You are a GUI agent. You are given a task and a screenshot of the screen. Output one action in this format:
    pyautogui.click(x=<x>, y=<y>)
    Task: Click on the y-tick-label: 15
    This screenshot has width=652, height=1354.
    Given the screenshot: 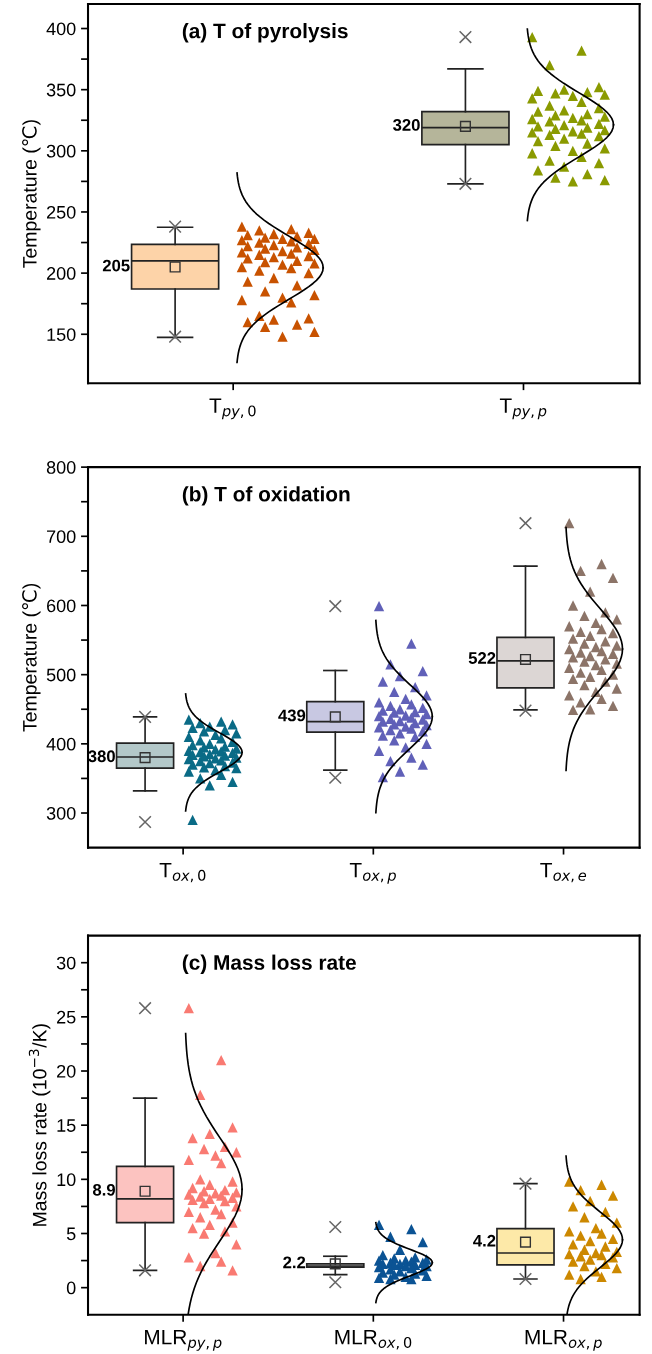 What is the action you would take?
    pyautogui.click(x=66, y=1125)
    